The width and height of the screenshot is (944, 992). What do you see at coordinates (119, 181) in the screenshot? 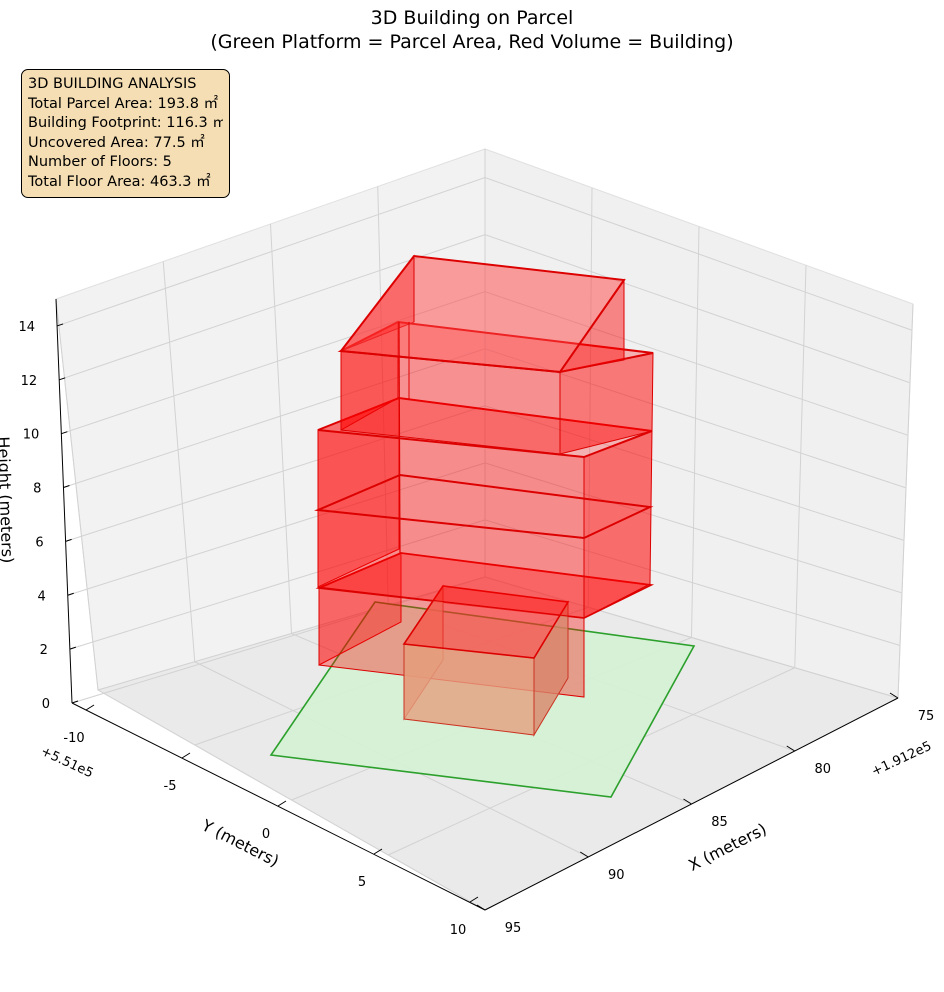
I see `stats-total-floor-area: Total Floor Area: 463.3 ㎡` at bounding box center [119, 181].